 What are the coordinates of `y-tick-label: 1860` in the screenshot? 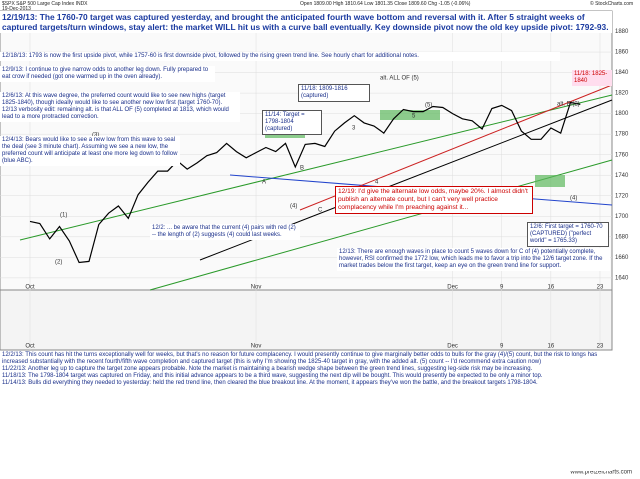 It's located at (622, 53).